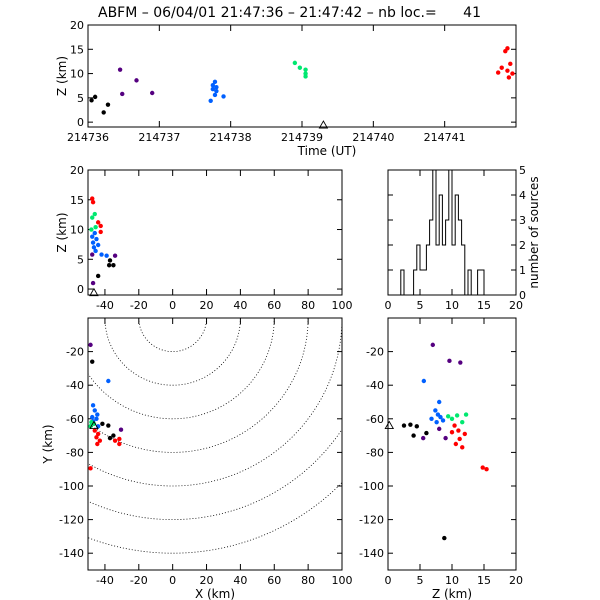  Describe the element at coordinates (215, 593) in the screenshot. I see `x-axis-label: X (km)` at that location.